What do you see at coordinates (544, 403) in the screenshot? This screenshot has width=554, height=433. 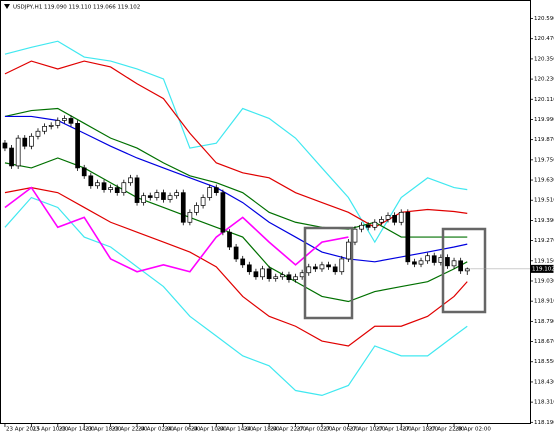 I see `y-tick-label: 118.310` at bounding box center [544, 403].